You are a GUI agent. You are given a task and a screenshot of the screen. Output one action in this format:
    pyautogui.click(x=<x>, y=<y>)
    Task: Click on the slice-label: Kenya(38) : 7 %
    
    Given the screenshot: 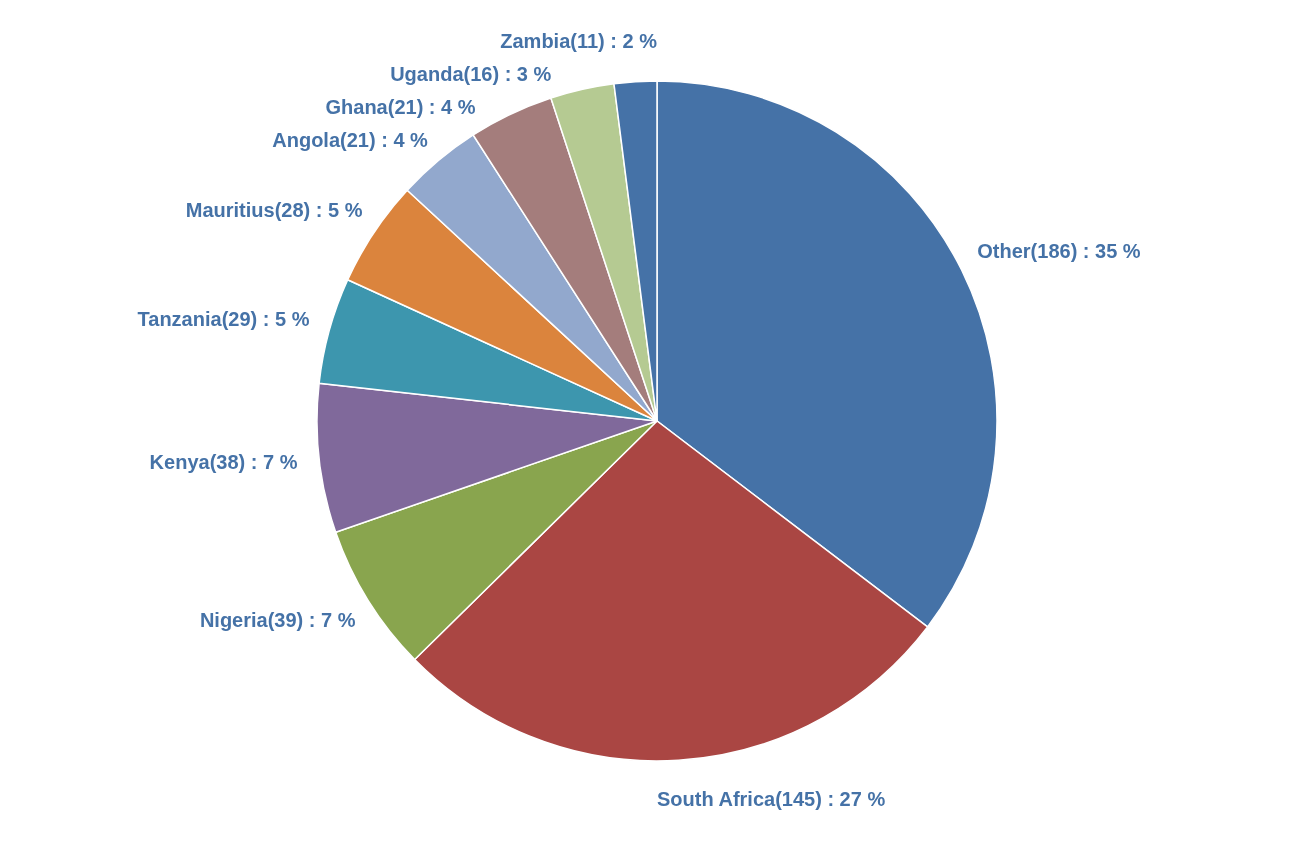 What is the action you would take?
    pyautogui.click(x=223, y=462)
    